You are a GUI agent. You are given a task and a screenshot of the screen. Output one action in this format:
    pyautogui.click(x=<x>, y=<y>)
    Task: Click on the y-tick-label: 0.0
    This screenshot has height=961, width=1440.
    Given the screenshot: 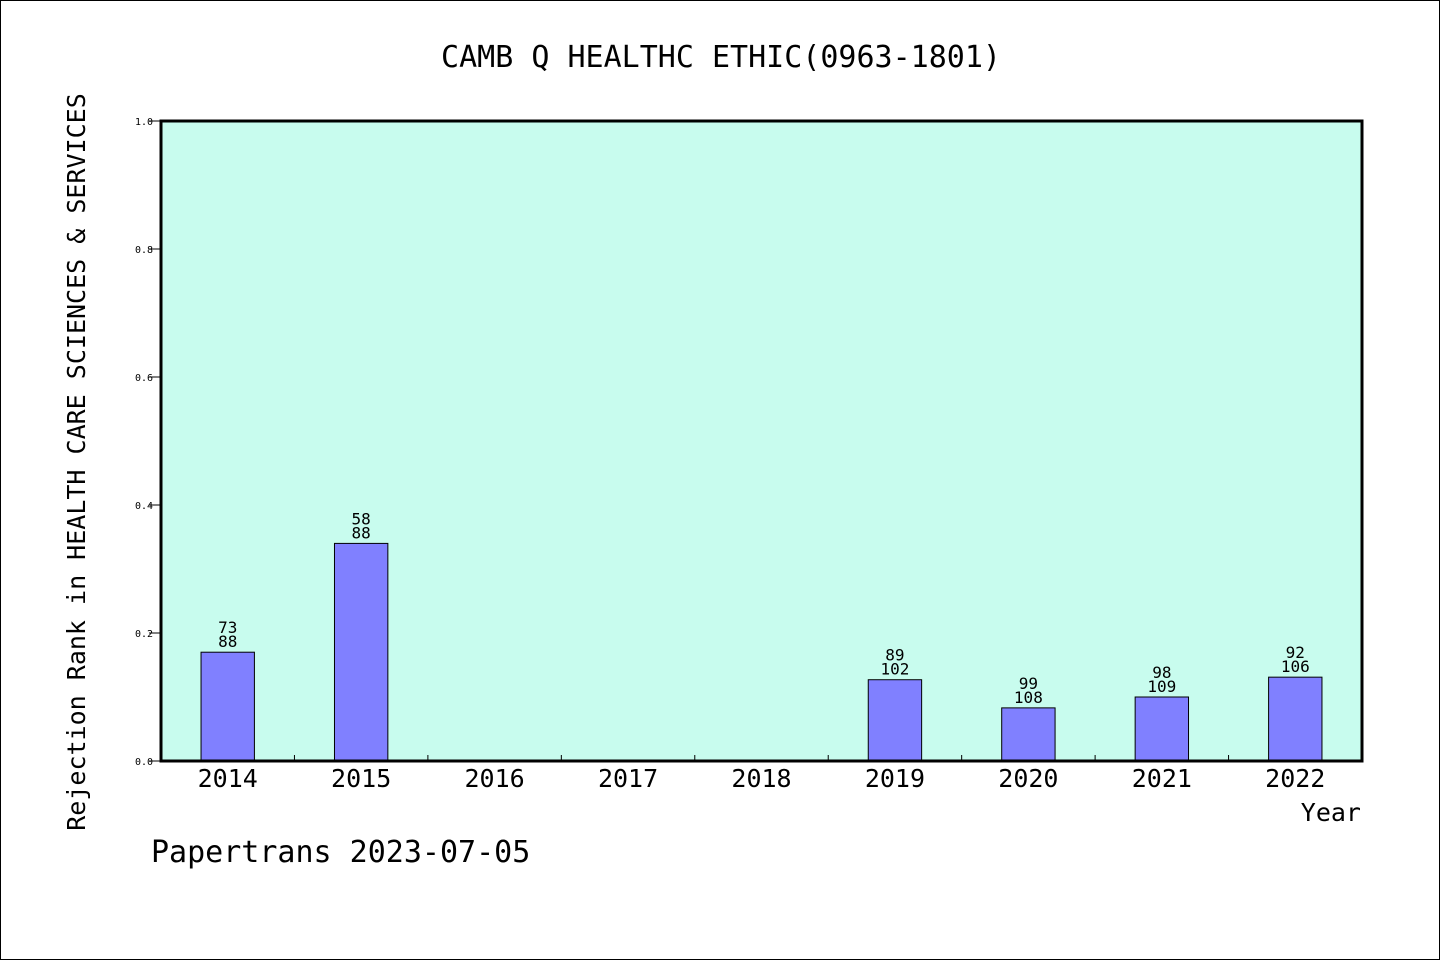 What is the action you would take?
    pyautogui.click(x=144, y=762)
    